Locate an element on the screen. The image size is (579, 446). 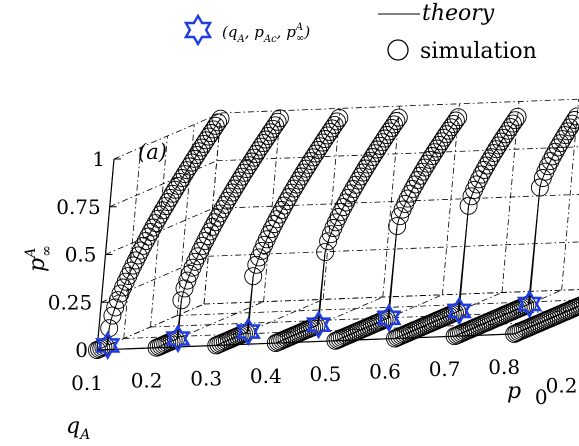
panel-label: (a) is located at coordinates (152, 152).